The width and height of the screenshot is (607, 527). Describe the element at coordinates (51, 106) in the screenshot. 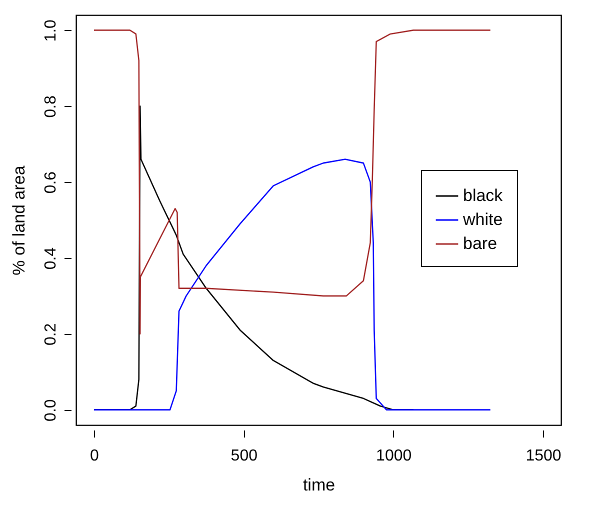

I see `y-tick-label: 0.8` at that location.